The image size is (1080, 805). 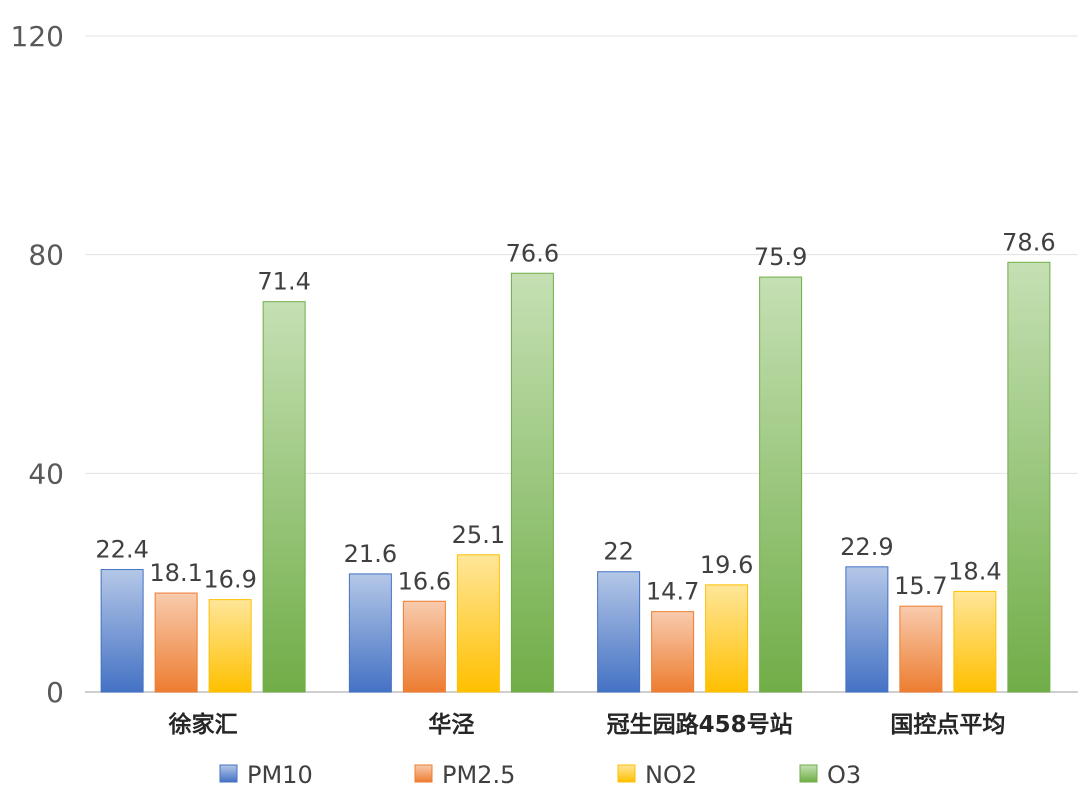 What do you see at coordinates (175, 573) in the screenshot?
I see `data-label: 18.1` at bounding box center [175, 573].